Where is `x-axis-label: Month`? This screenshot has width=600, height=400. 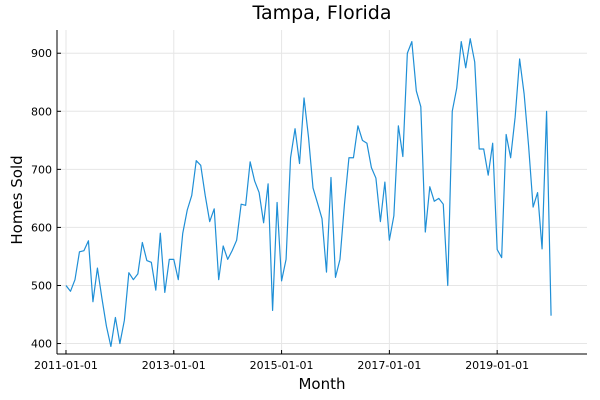 x-axis-label: Month is located at coordinates (321, 384).